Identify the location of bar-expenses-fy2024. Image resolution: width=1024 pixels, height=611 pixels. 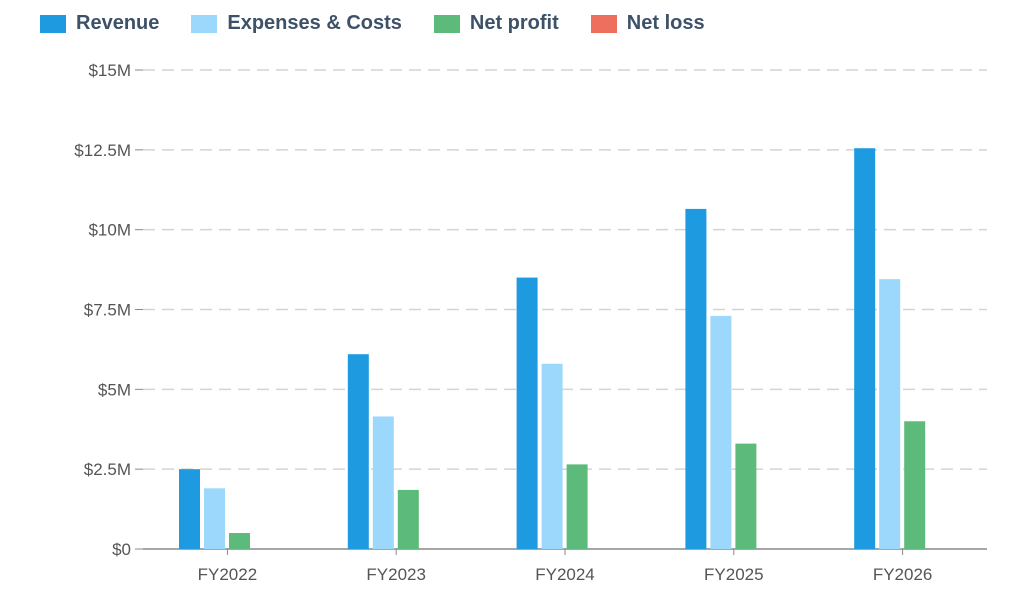
(552, 456).